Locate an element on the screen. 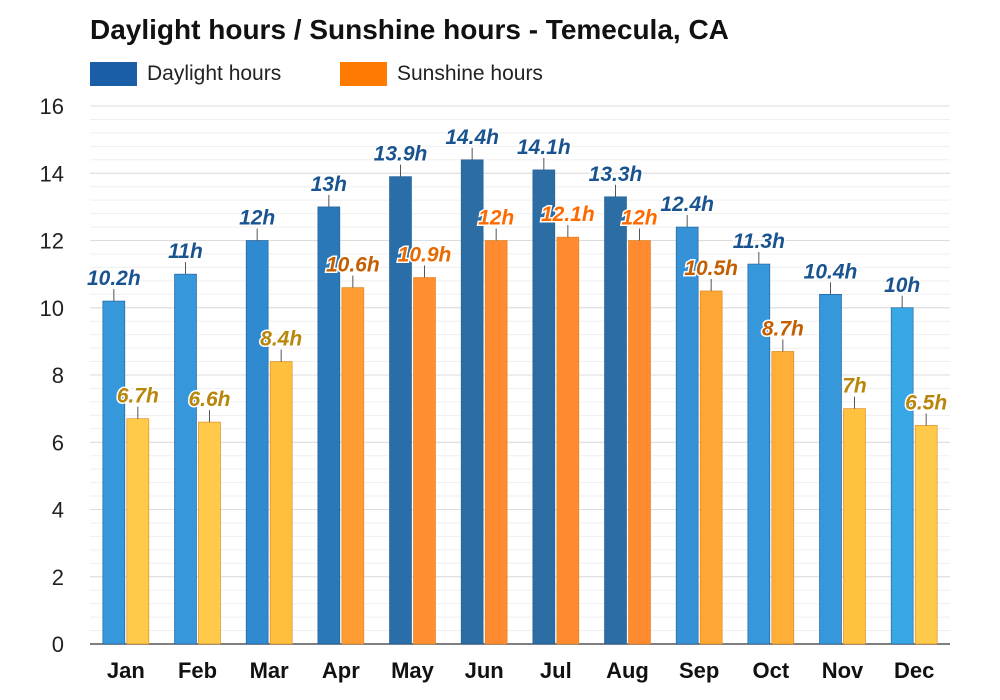 The width and height of the screenshot is (1000, 700). legend-label-sunshine: Sunshine hours is located at coordinates (470, 73).